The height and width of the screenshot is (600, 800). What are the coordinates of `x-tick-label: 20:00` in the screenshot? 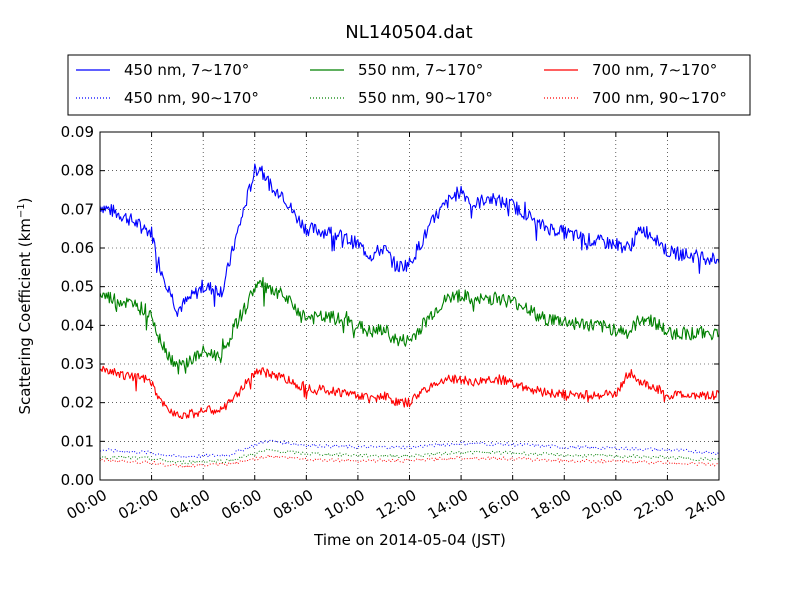 It's located at (602, 504).